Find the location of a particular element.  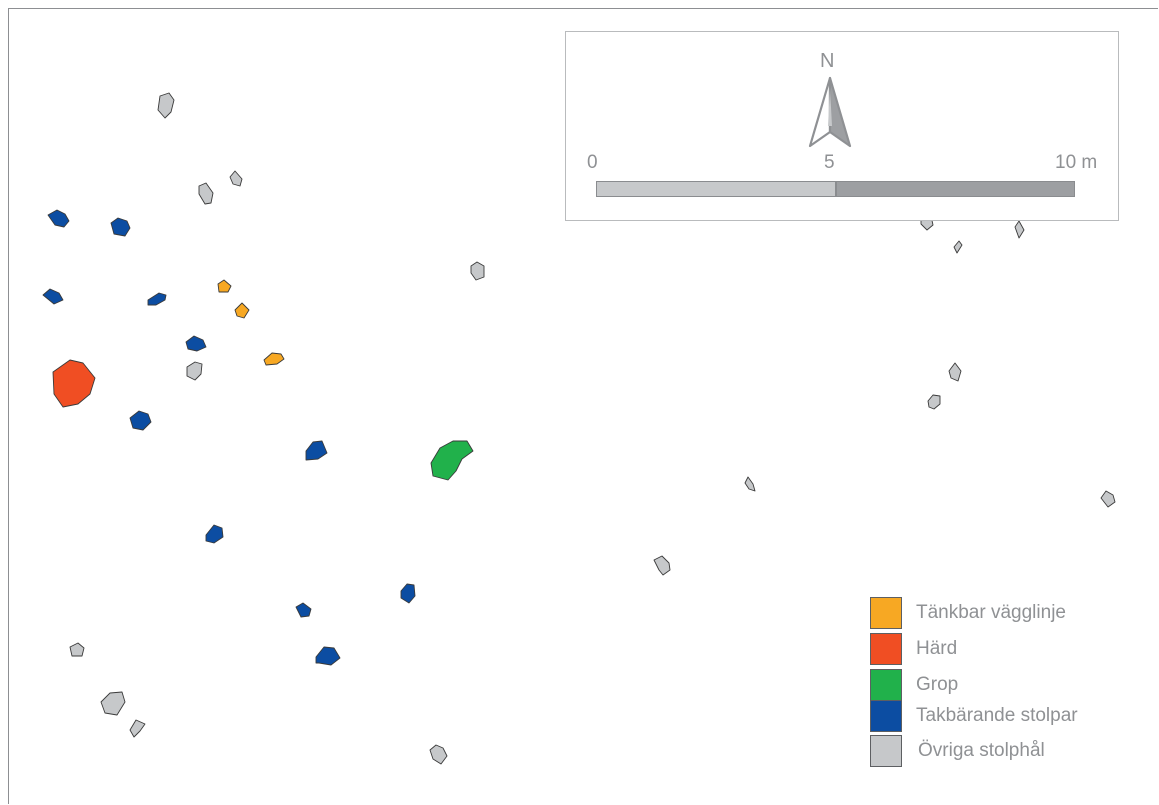

legend-item-ovriga-stolphal: Övriga stolphål is located at coordinates (1000, 751).